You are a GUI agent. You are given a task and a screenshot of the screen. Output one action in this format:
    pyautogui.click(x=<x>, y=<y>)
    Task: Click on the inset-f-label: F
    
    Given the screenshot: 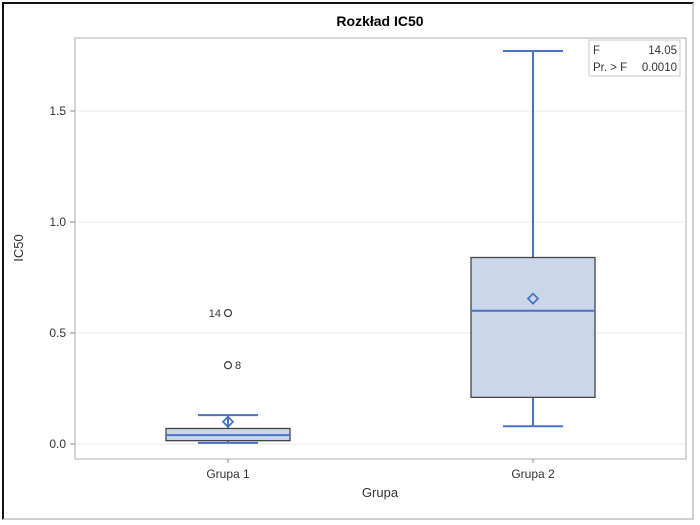 What is the action you would take?
    pyautogui.click(x=596, y=51)
    